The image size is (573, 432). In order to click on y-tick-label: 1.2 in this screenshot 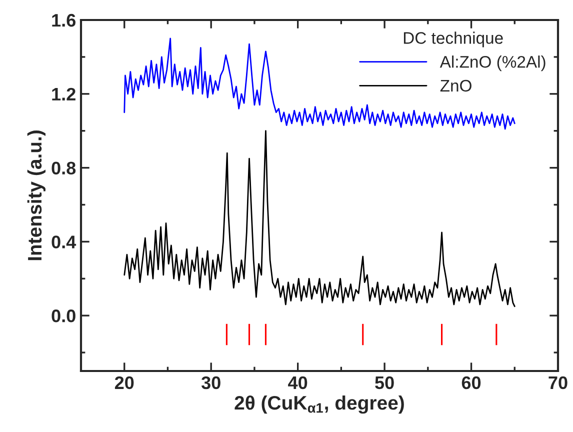, I will do `click(64, 94)`.